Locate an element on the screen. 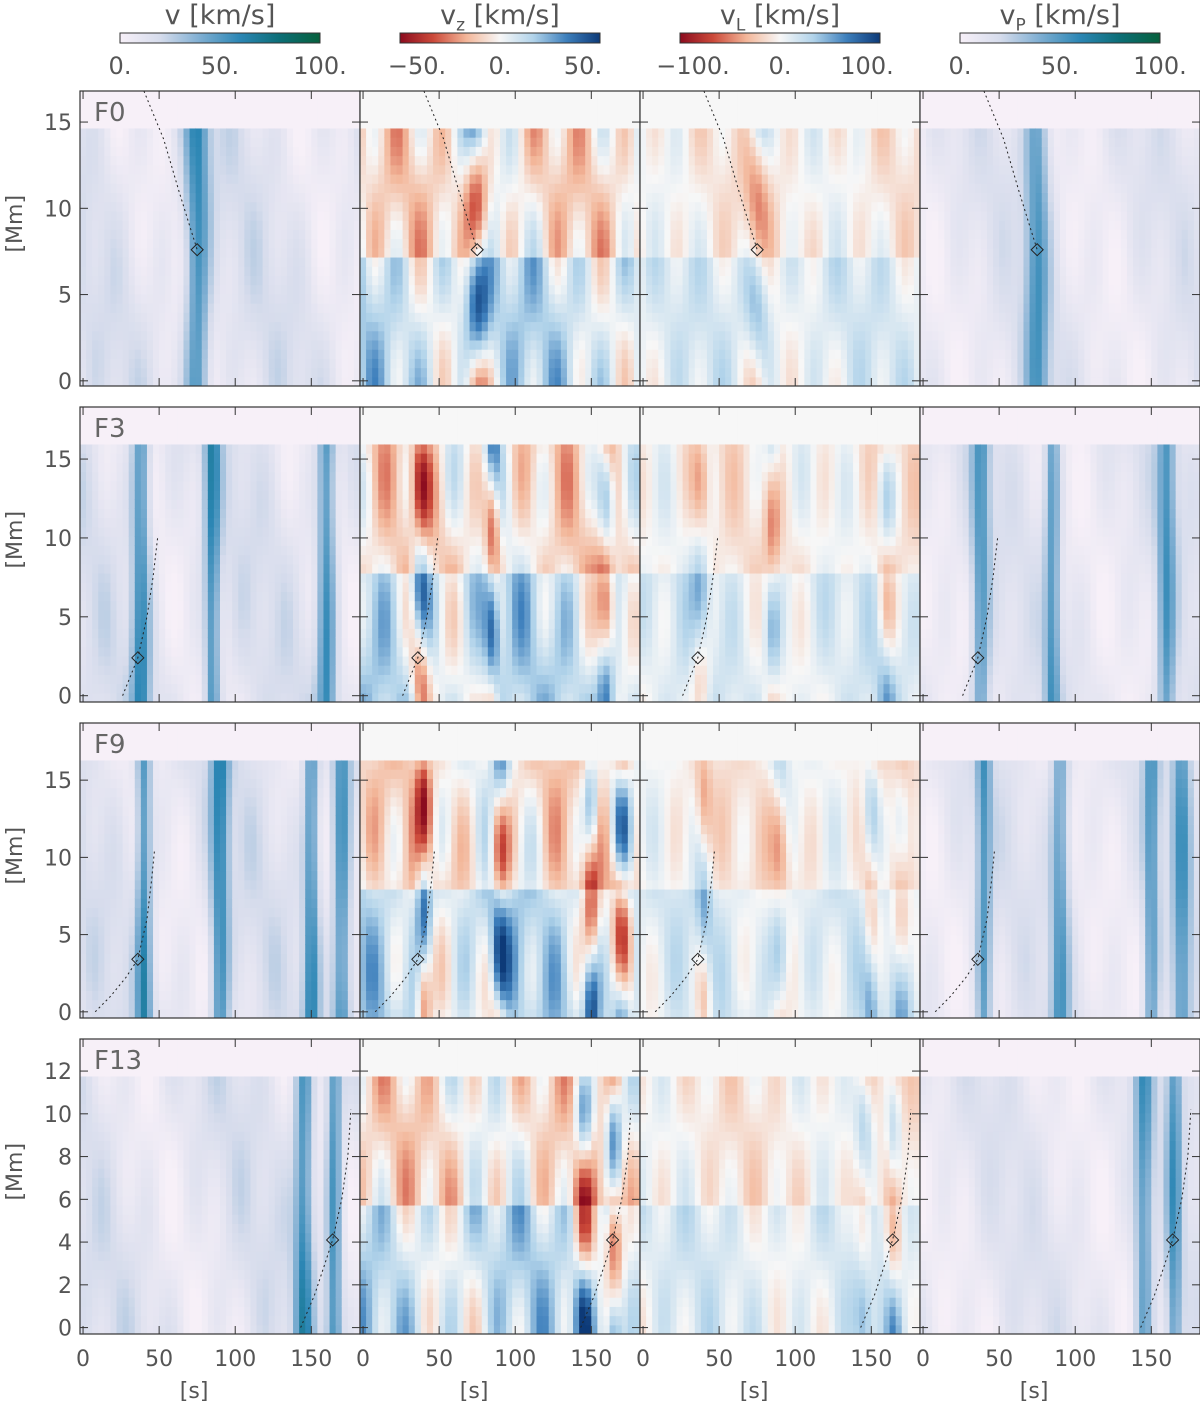  colorbar-tick-label: 0. is located at coordinates (960, 66).